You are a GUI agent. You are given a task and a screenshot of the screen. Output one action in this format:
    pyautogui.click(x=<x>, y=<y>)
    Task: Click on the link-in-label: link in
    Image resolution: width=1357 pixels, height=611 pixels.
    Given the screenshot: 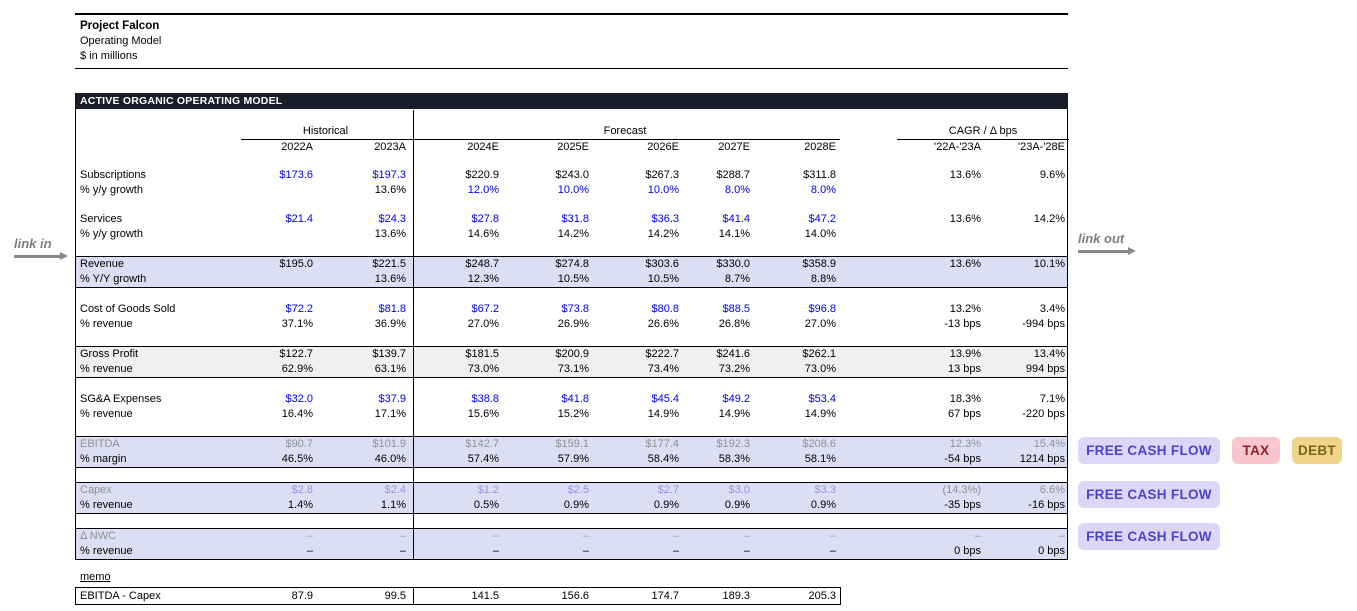 What is the action you would take?
    pyautogui.click(x=33, y=243)
    